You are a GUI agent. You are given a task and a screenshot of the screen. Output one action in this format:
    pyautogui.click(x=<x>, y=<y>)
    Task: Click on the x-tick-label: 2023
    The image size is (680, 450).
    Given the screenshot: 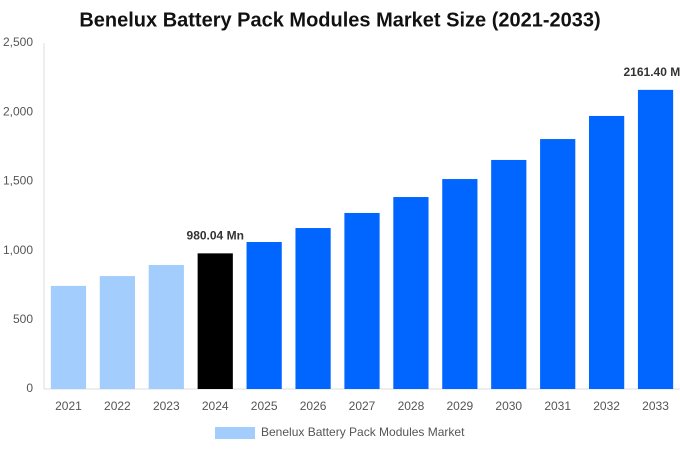 What is the action you would take?
    pyautogui.click(x=166, y=406)
    